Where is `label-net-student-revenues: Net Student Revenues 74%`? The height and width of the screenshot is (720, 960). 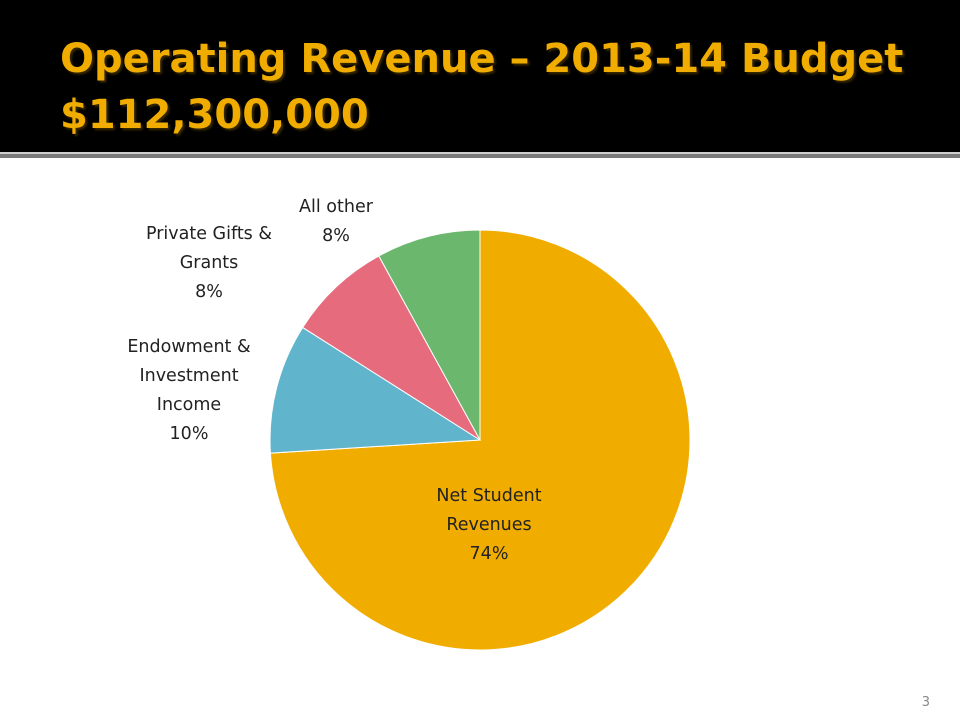 label-net-student-revenues: Net Student Revenues 74% is located at coordinates (489, 525).